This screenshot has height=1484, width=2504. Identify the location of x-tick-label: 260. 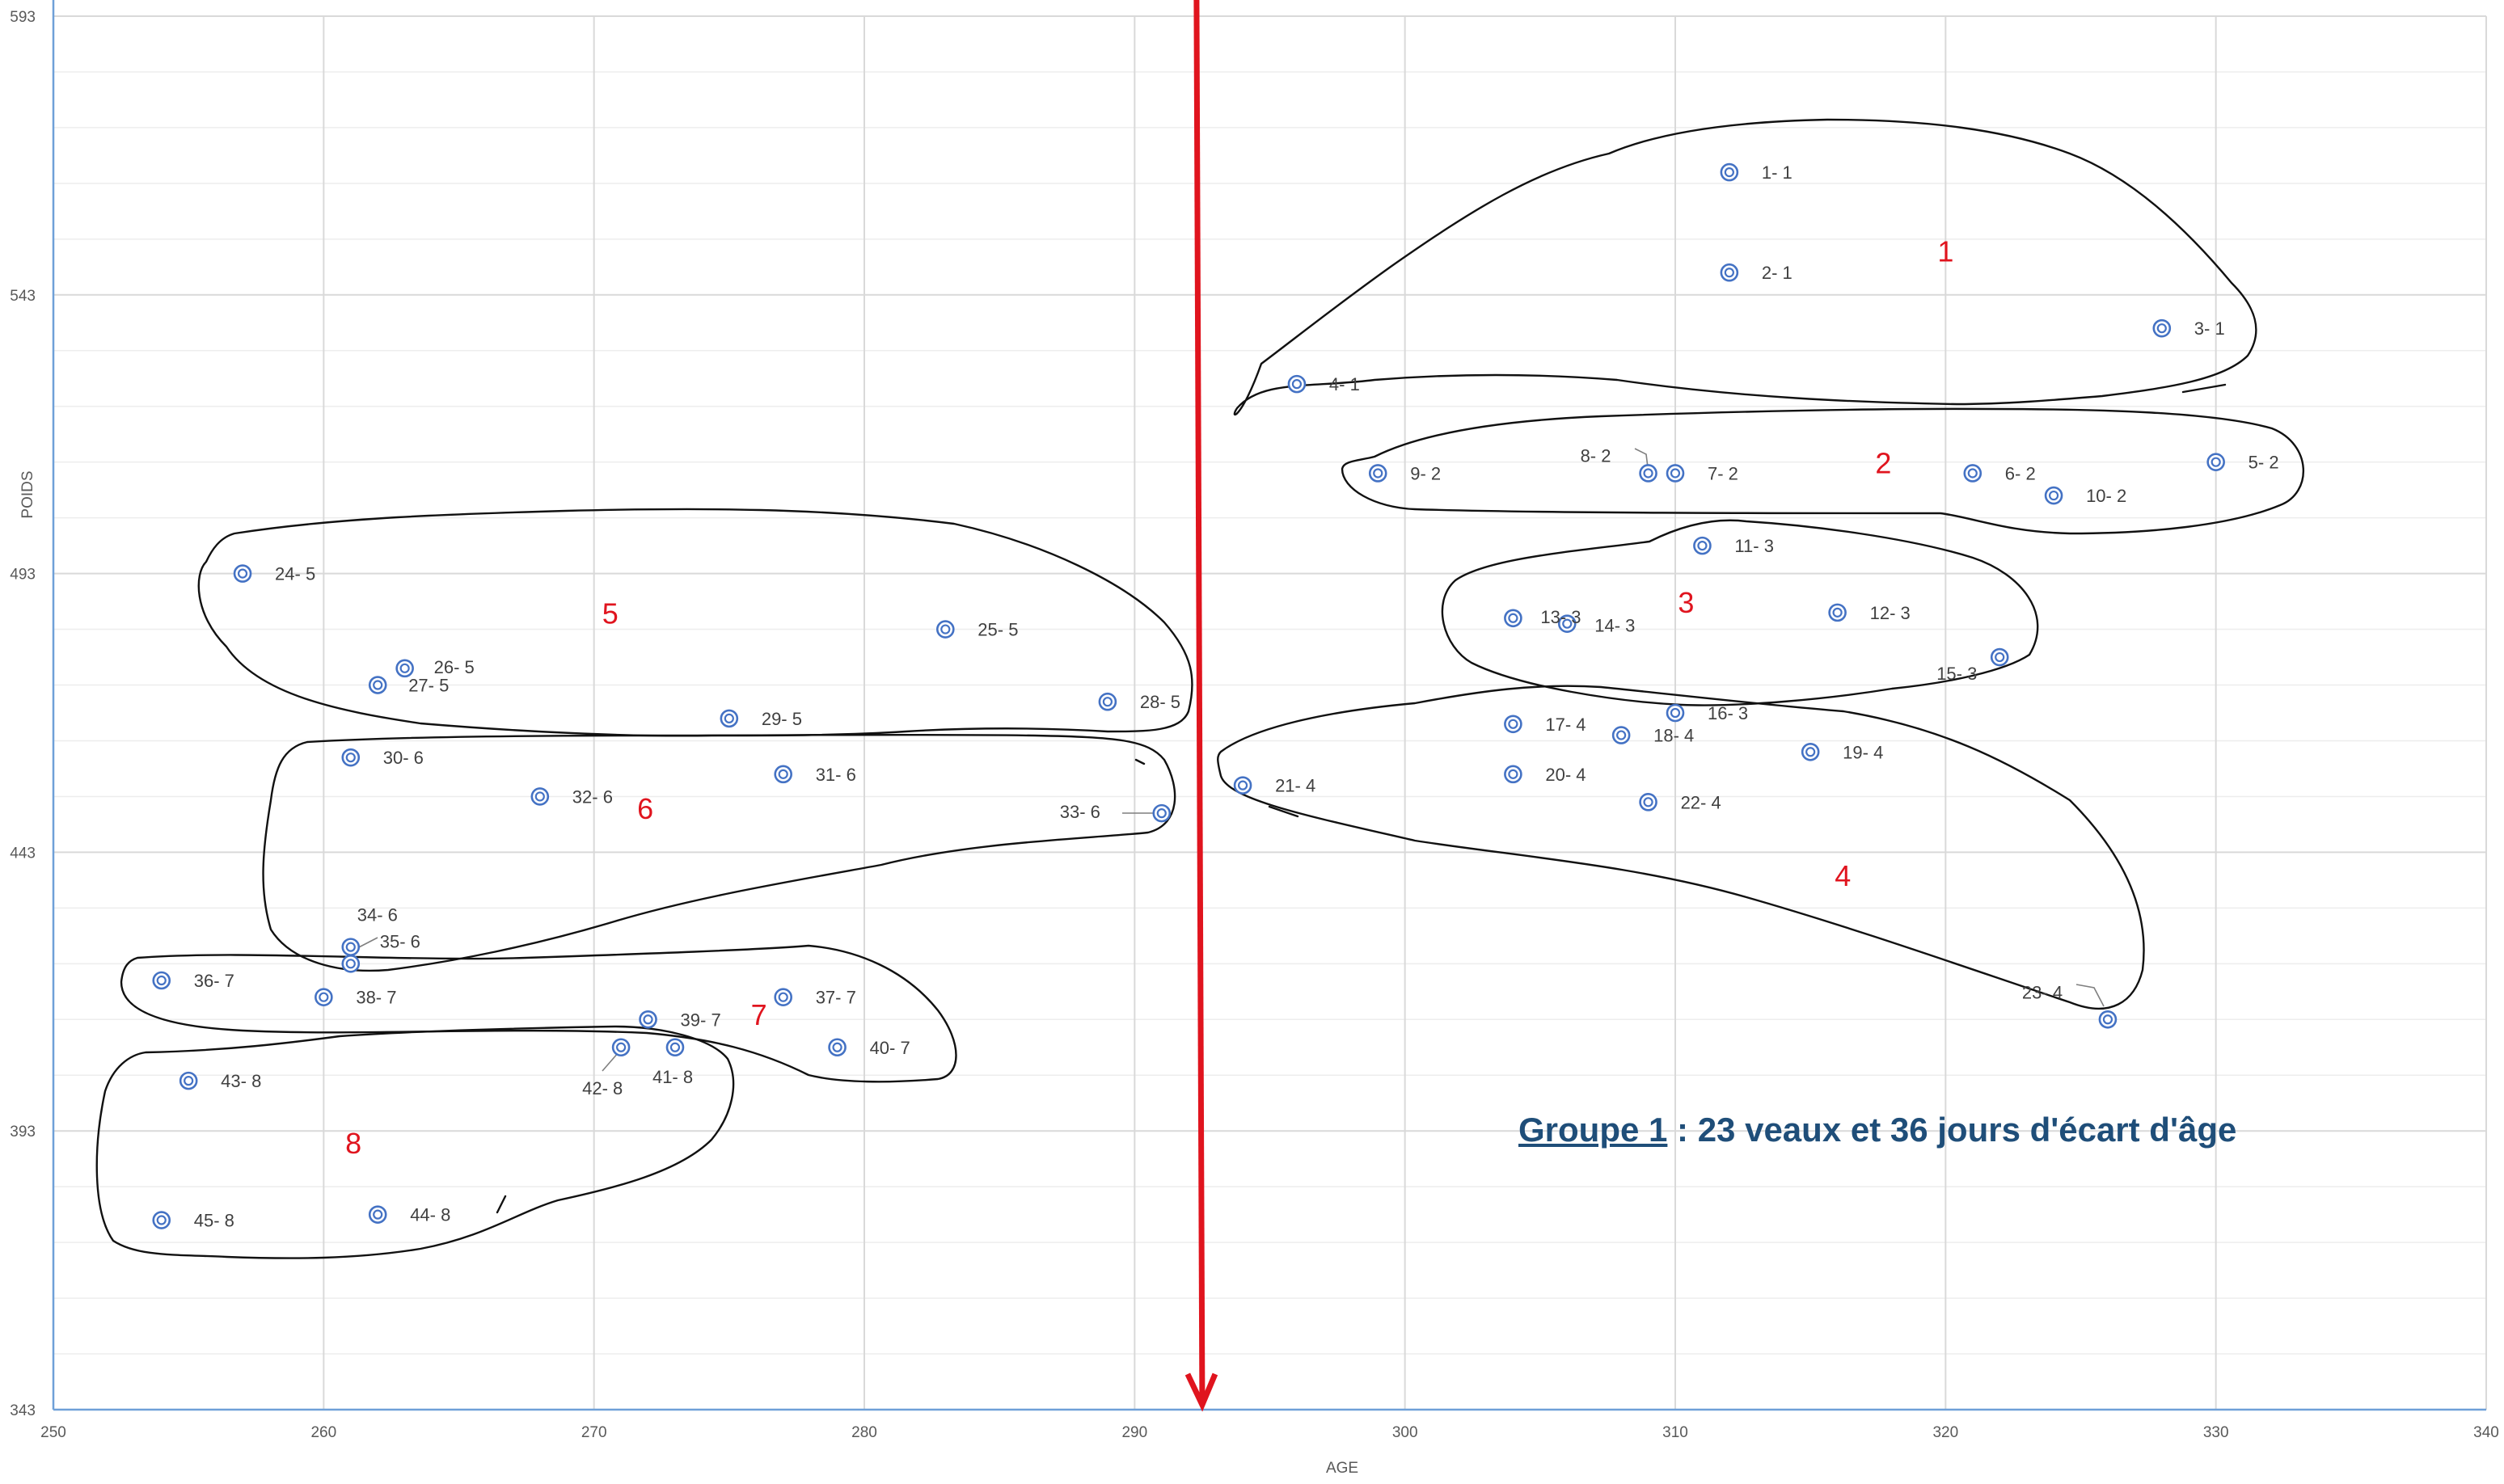
(323, 1432).